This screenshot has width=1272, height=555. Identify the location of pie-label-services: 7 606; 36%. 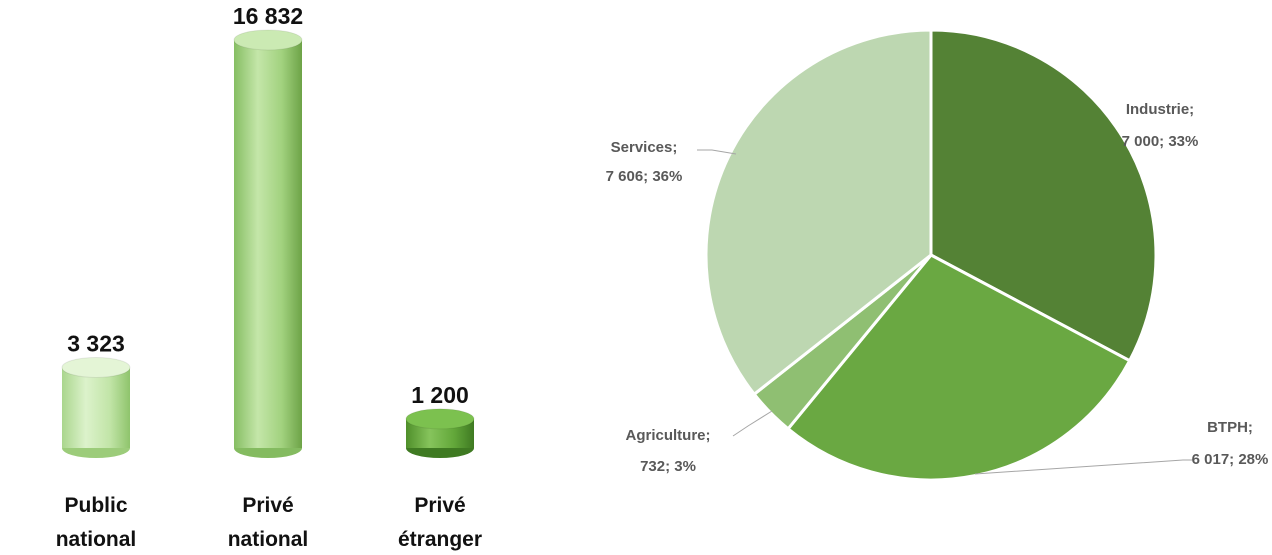
(644, 176).